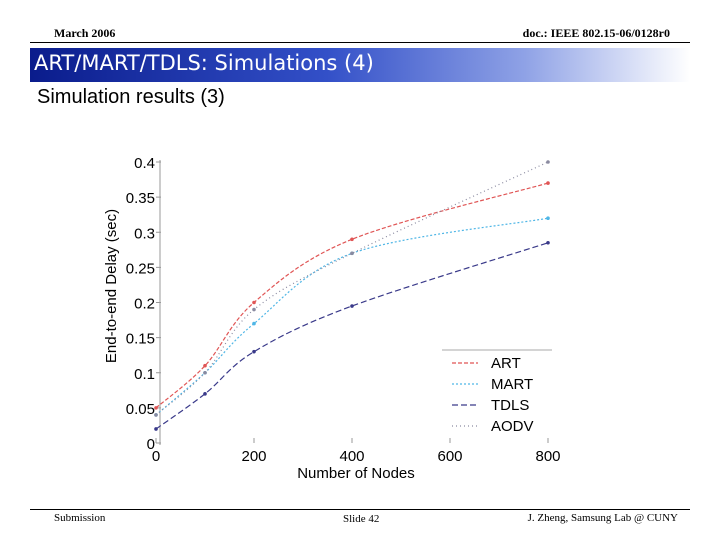  What do you see at coordinates (360, 42) in the screenshot?
I see `header-divider` at bounding box center [360, 42].